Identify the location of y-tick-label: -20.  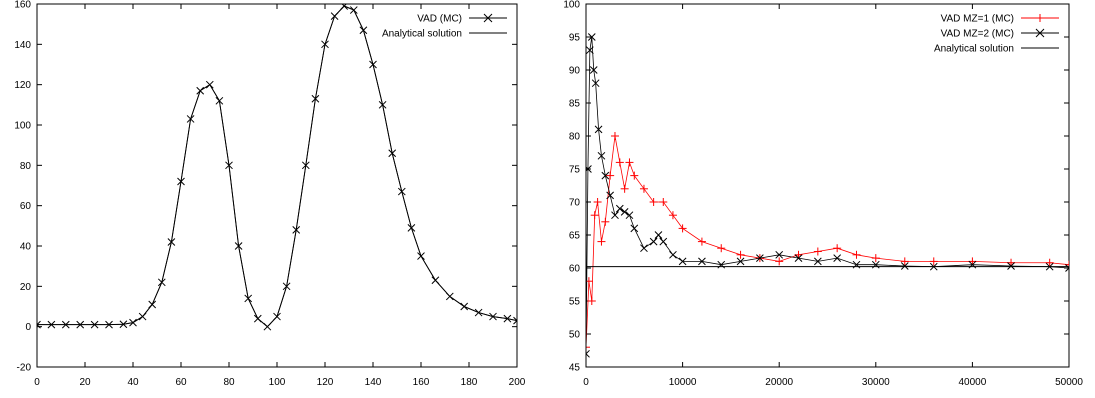
(24, 368).